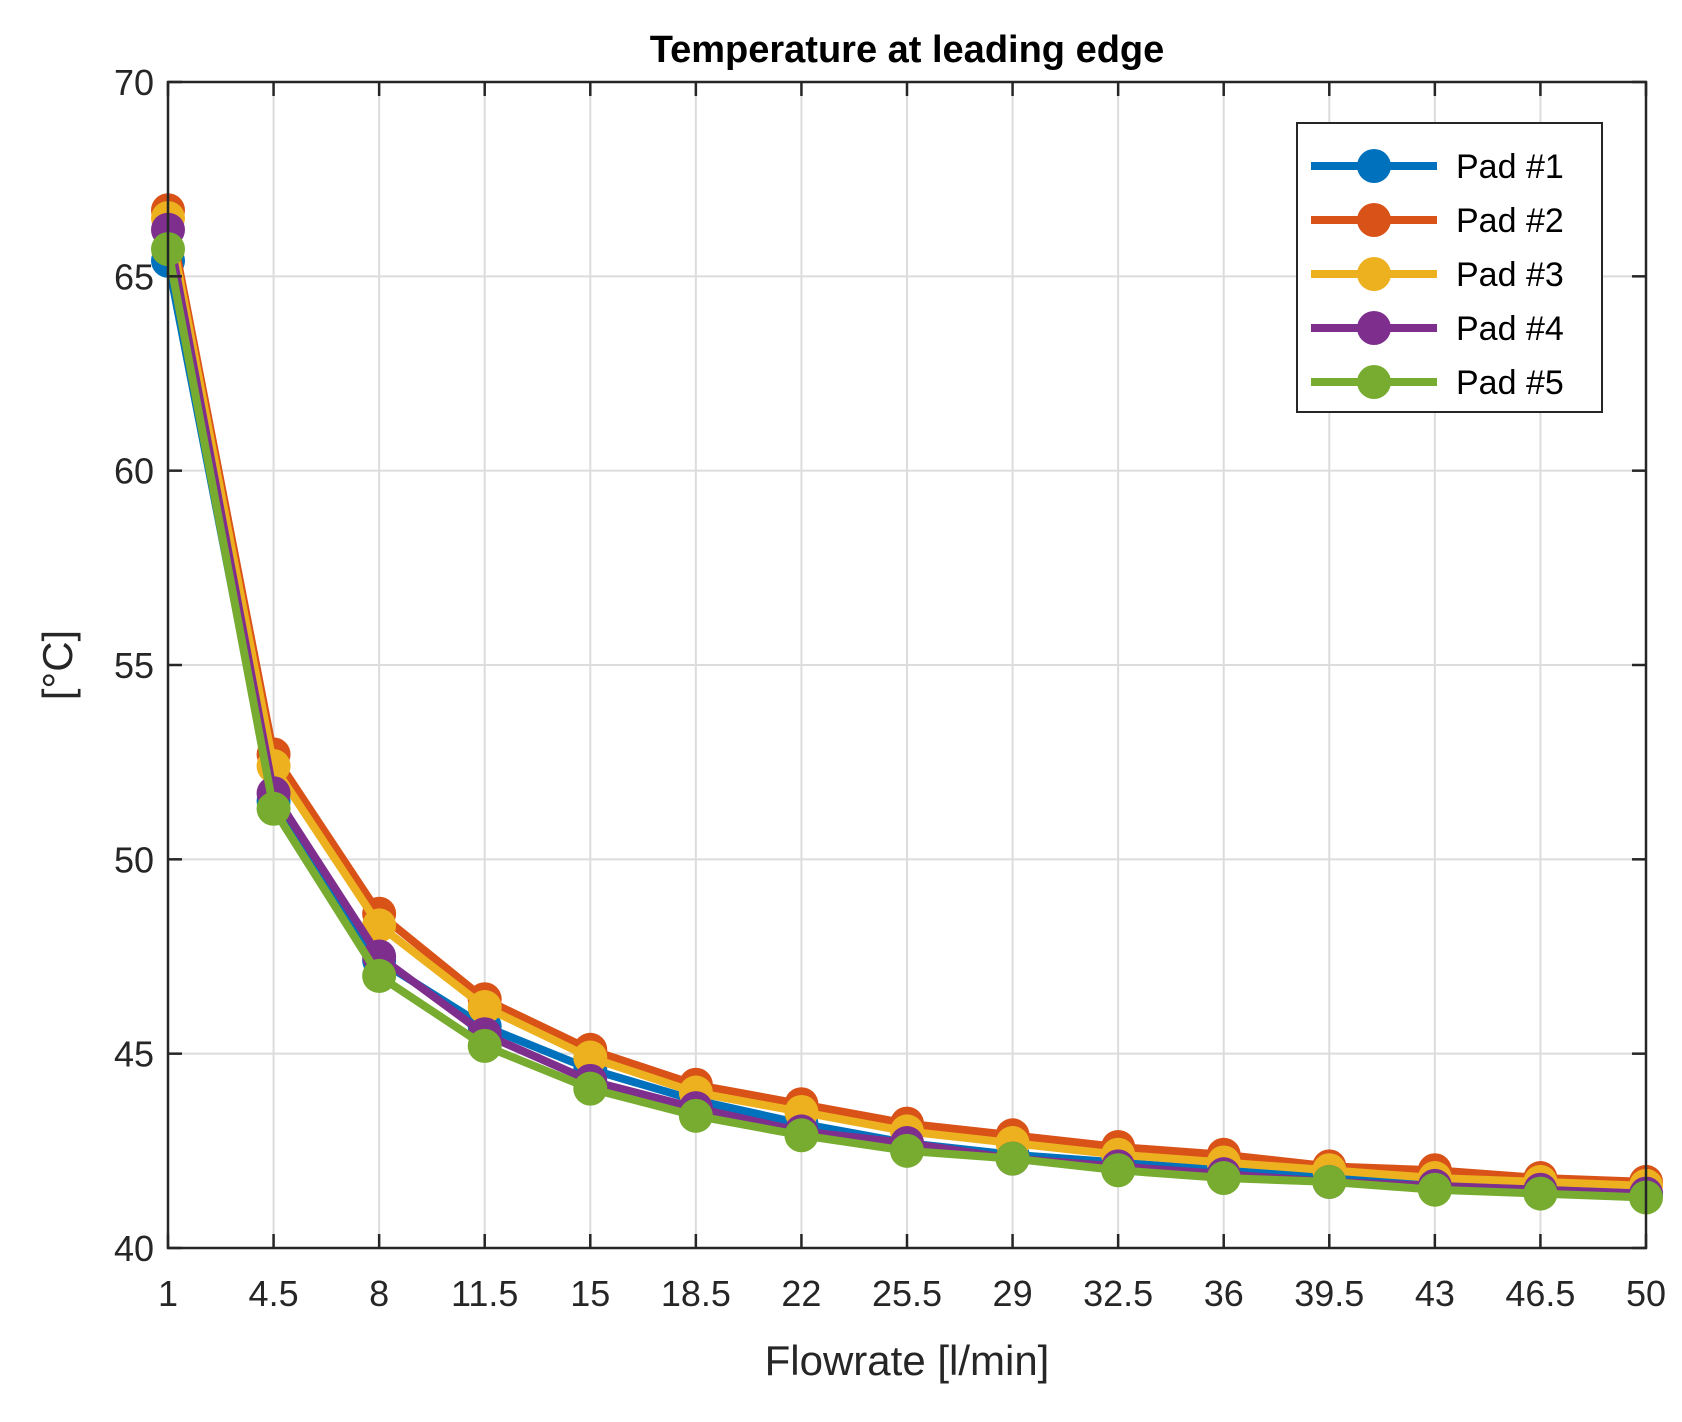  Describe the element at coordinates (134, 276) in the screenshot. I see `y-tick-label: 65` at that location.